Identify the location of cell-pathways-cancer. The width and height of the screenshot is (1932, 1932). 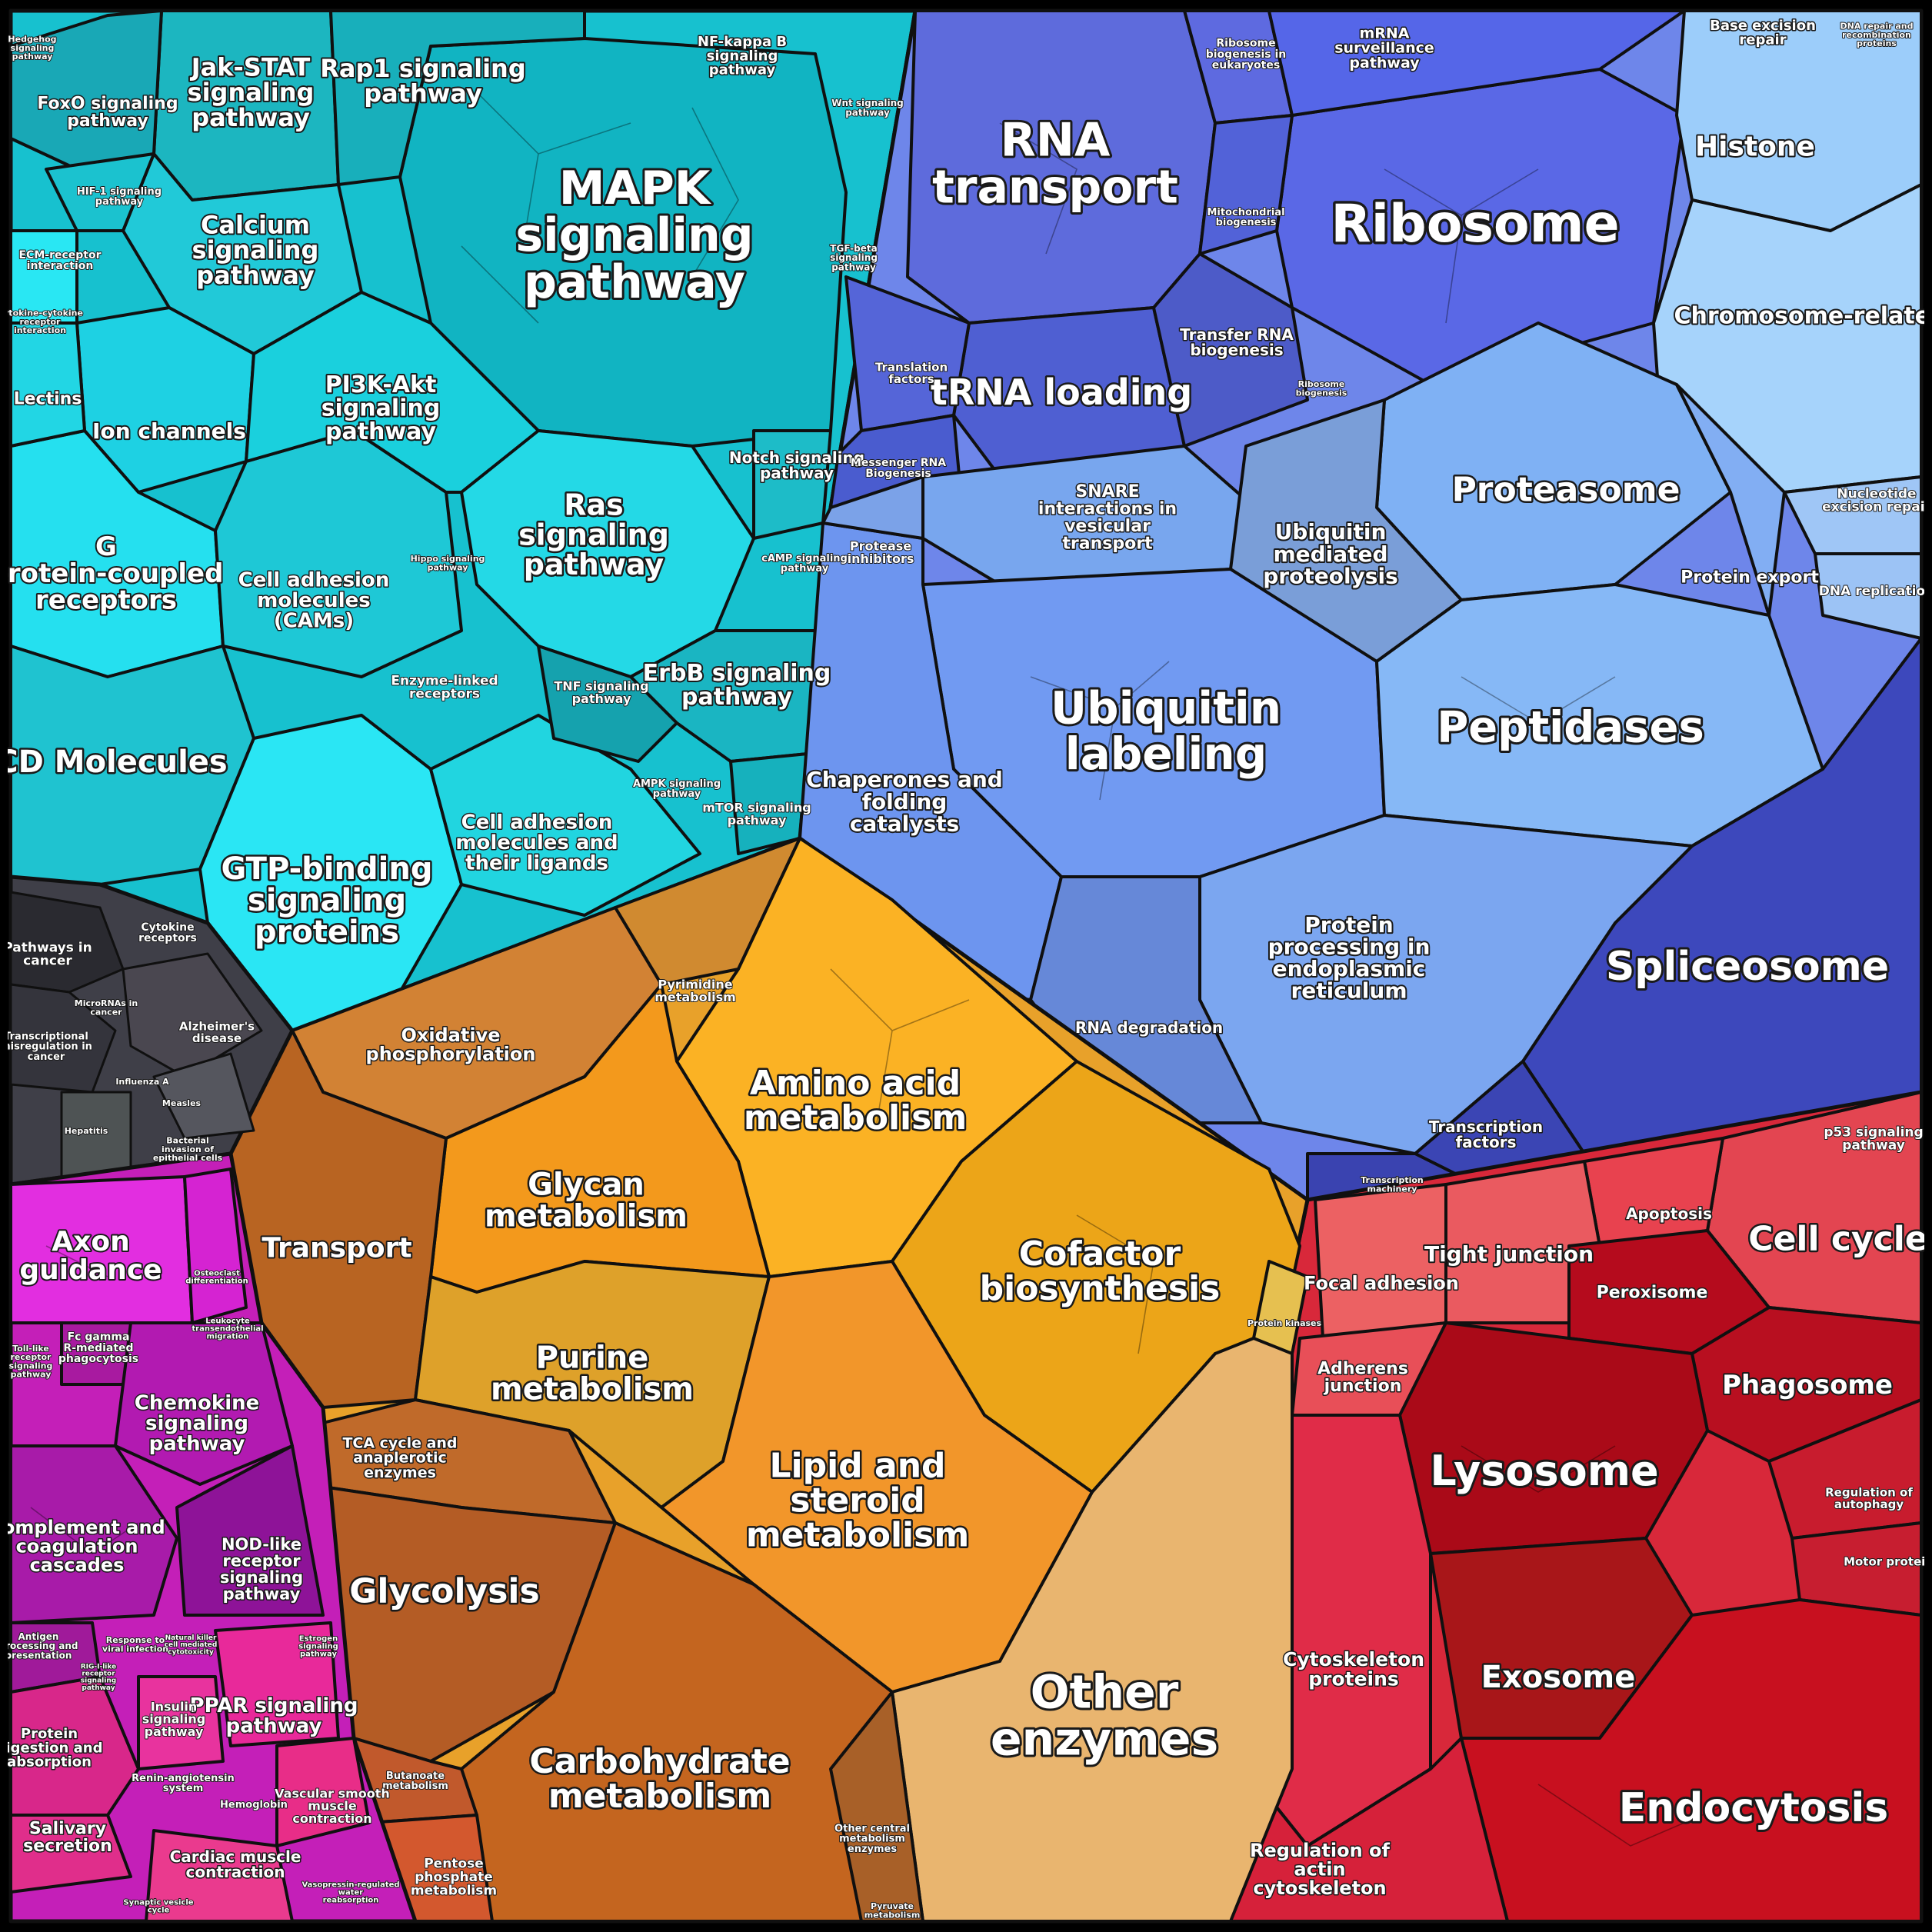
(67, 942).